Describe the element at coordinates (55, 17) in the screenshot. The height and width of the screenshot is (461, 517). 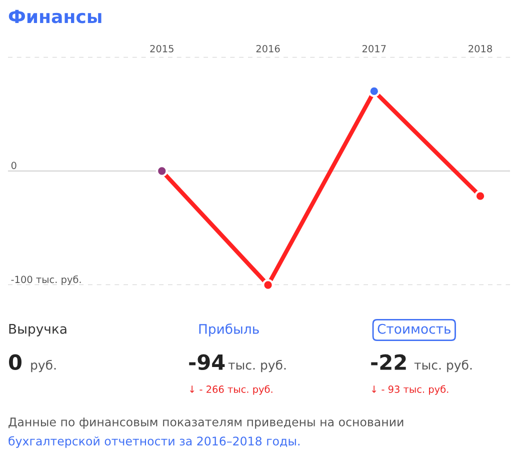
I see `chart-title: Финансы` at that location.